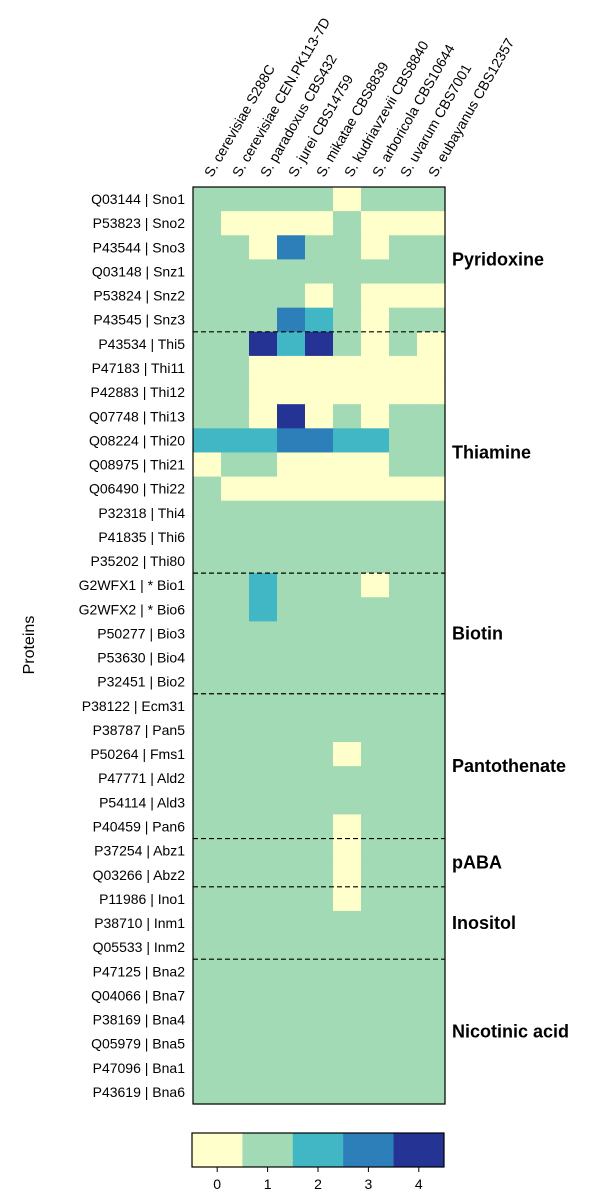 Image resolution: width=609 pixels, height=1200 pixels. What do you see at coordinates (137, 440) in the screenshot?
I see `row-label: Q08224 | Thi20` at bounding box center [137, 440].